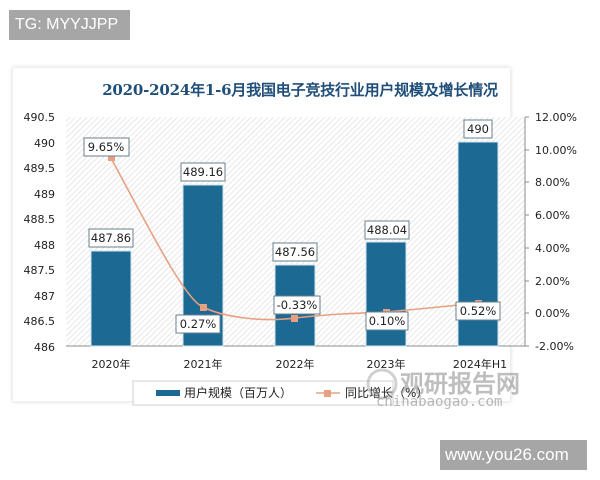 Image resolution: width=600 pixels, height=480 pixels. What do you see at coordinates (40, 168) in the screenshot?
I see `svg-text: 489.5` at bounding box center [40, 168].